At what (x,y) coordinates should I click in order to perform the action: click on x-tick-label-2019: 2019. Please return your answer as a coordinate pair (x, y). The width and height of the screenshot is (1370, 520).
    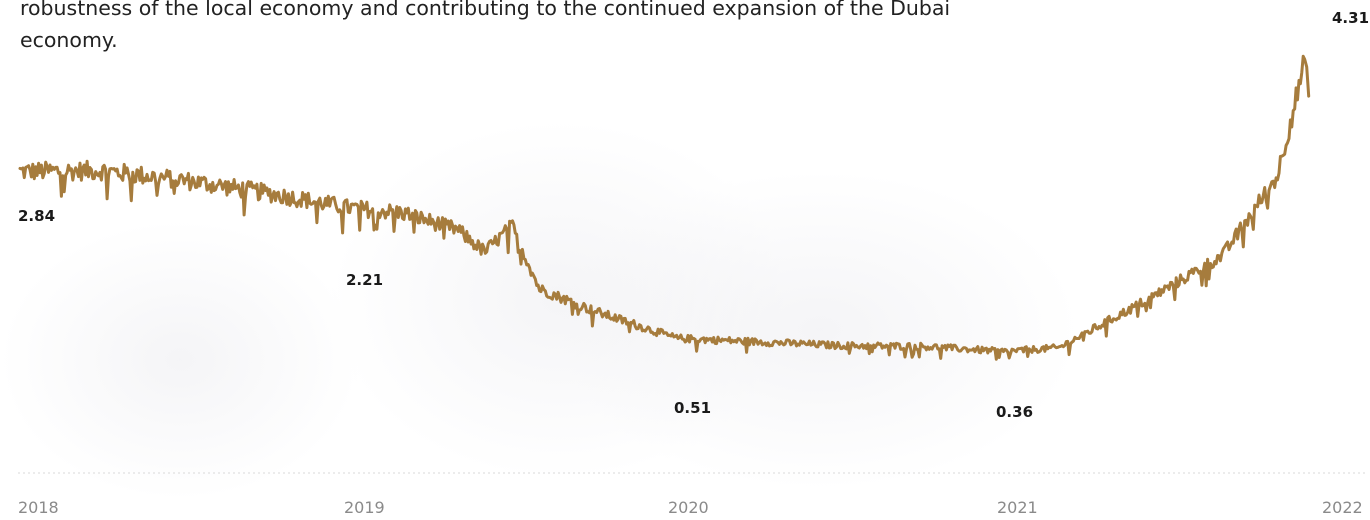
    Looking at the image, I should click on (364, 507).